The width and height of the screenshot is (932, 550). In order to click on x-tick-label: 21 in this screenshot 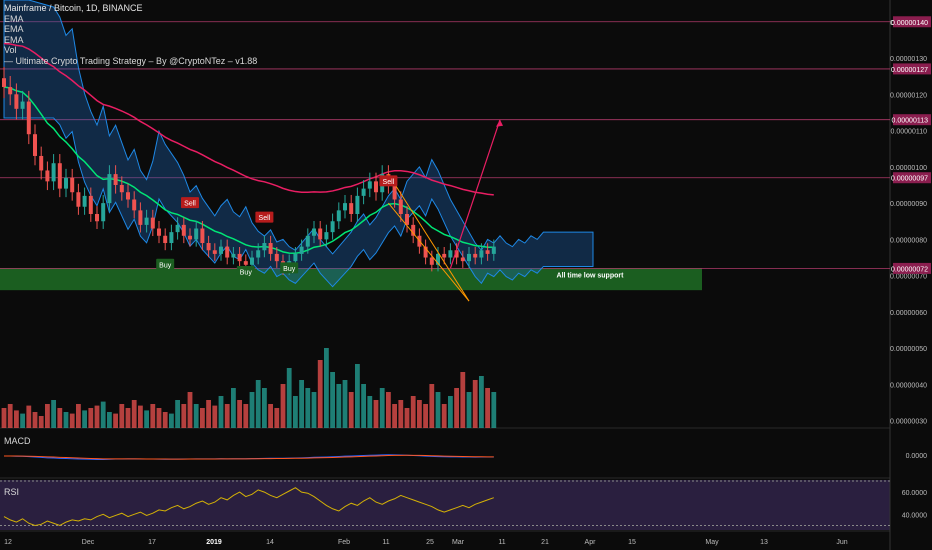, I will do `click(545, 542)`.